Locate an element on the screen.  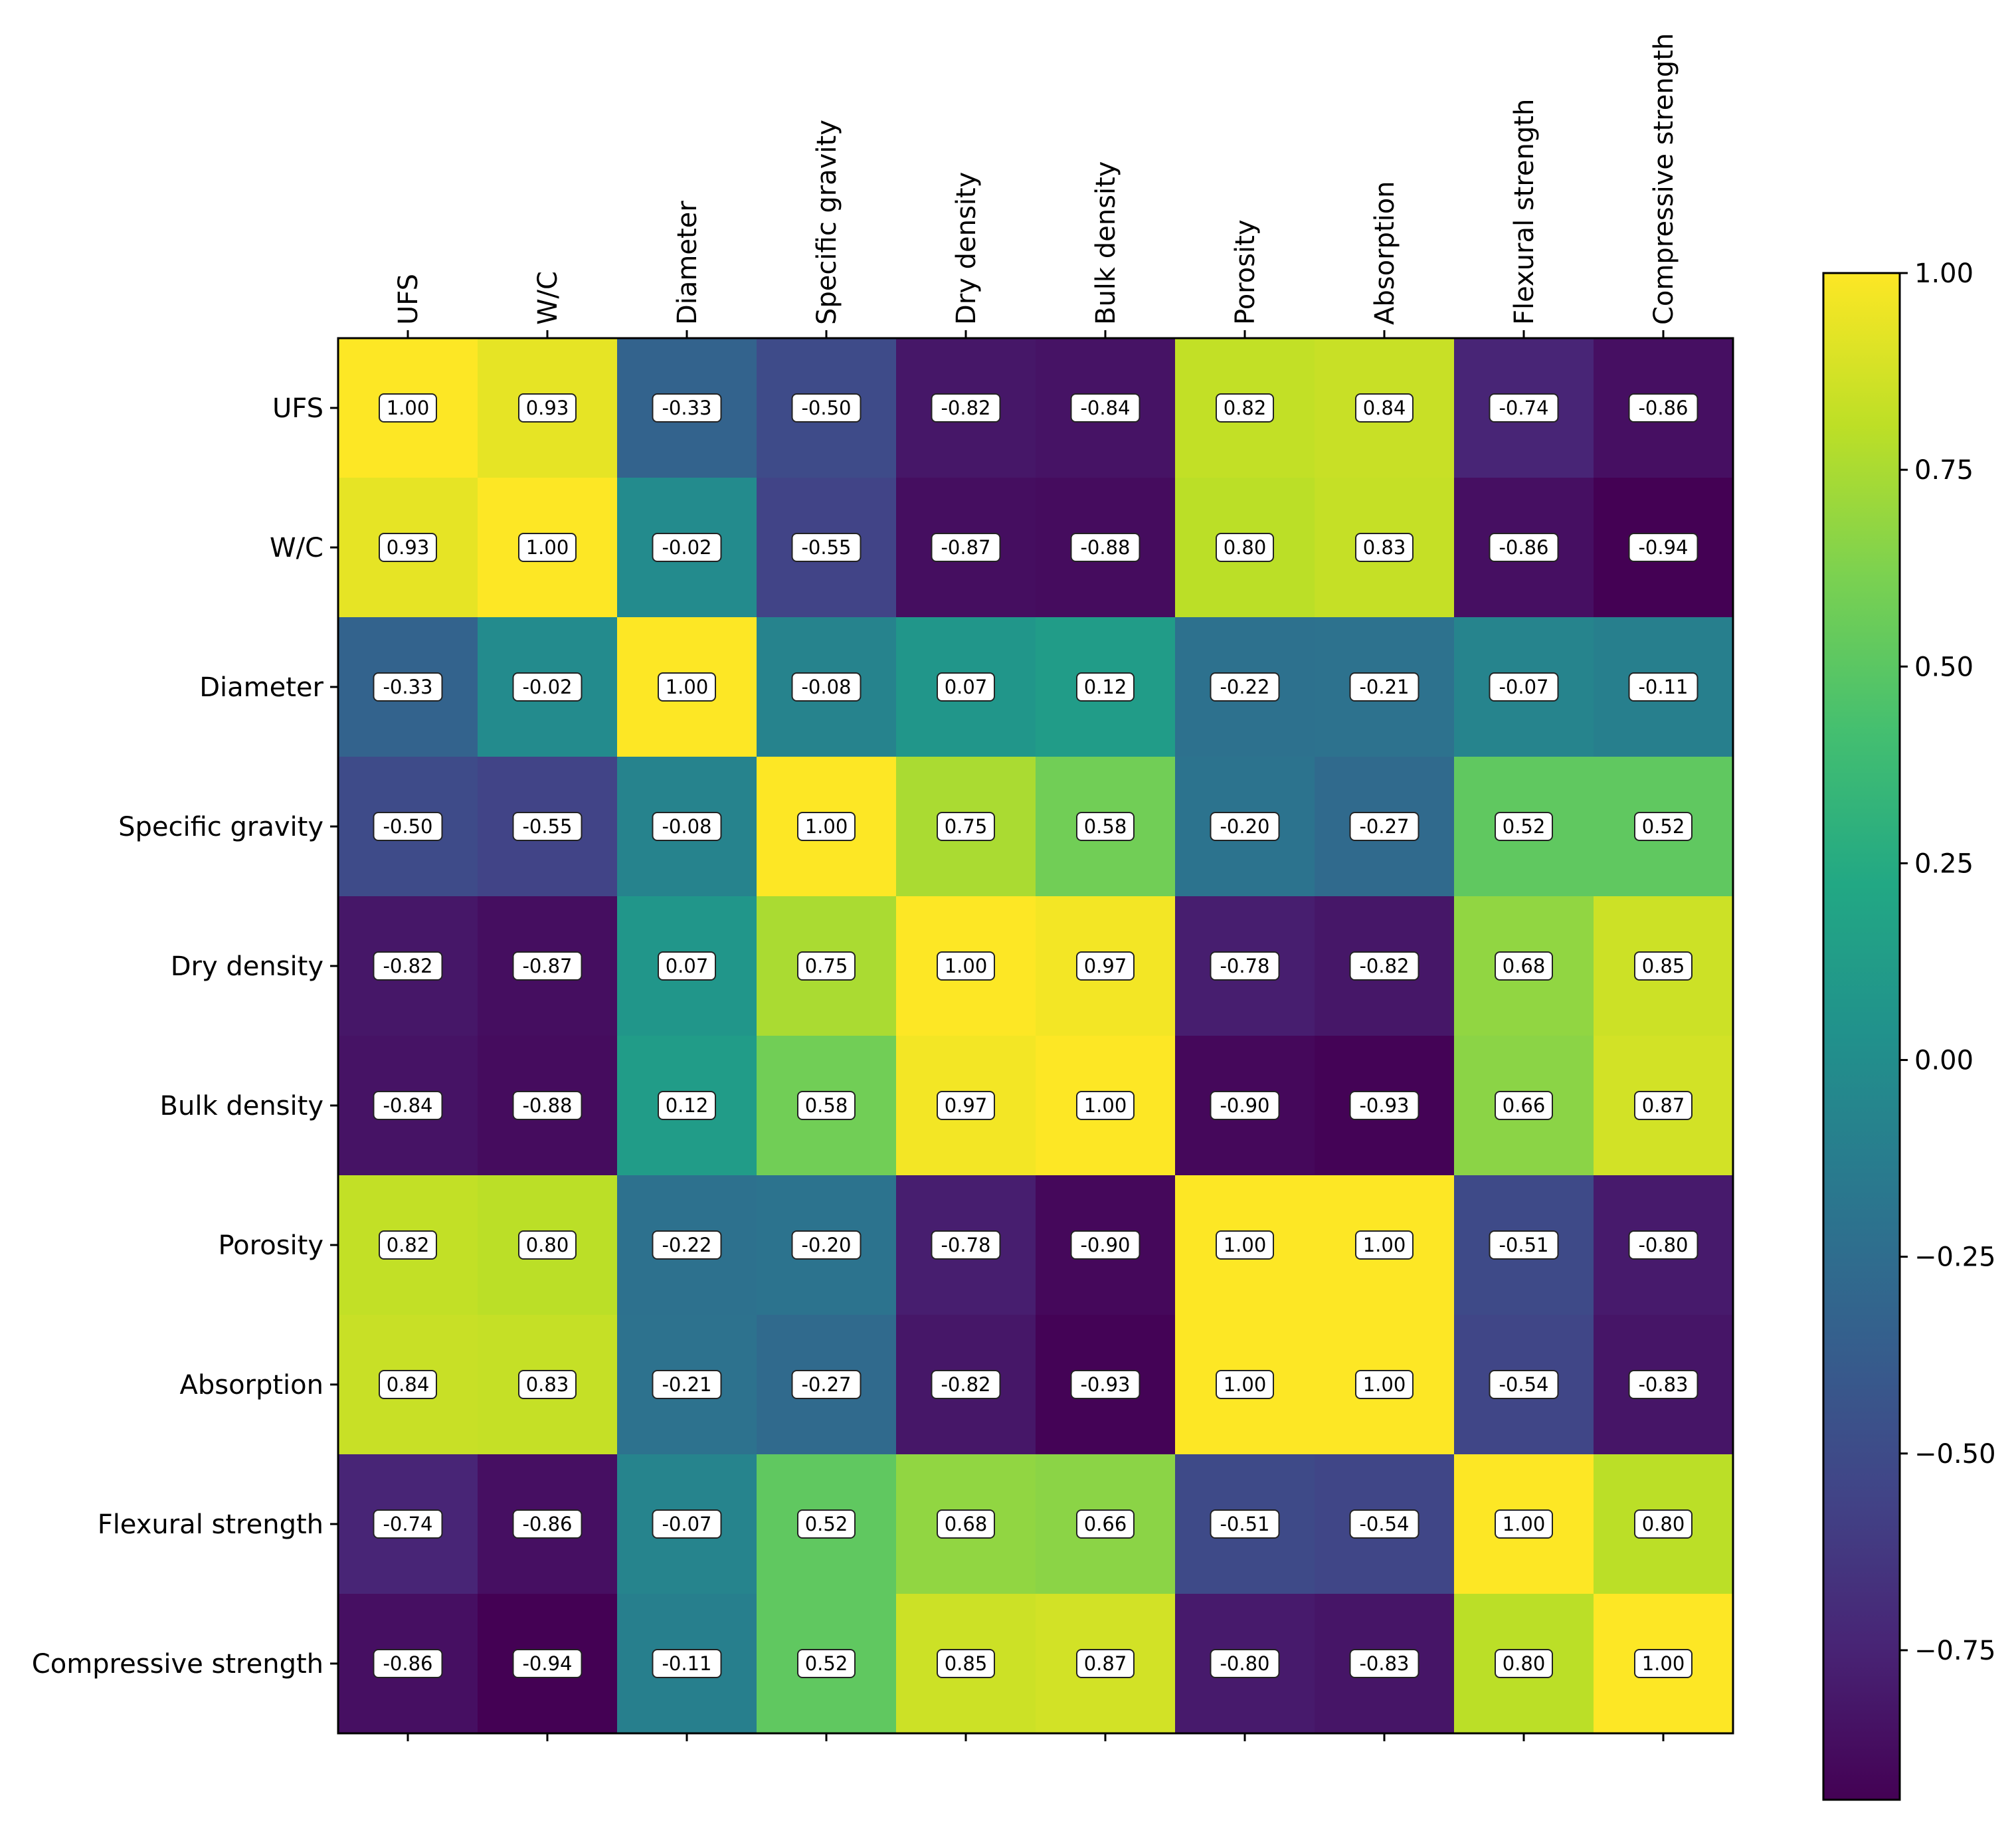
data-label: 0.83 is located at coordinates (1385, 547).